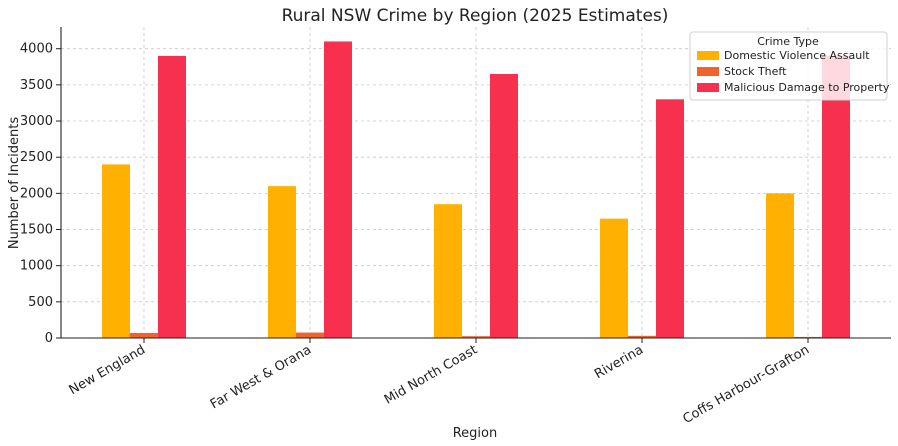  Describe the element at coordinates (746, 384) in the screenshot. I see `x-tick-label: Coffs Harbour-Grafton` at that location.